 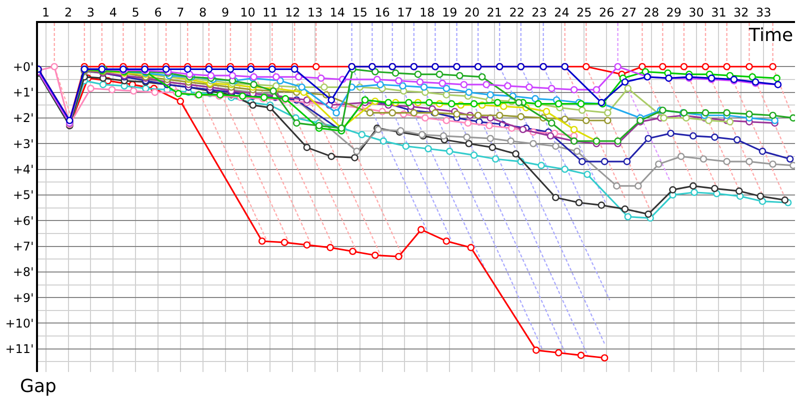 What do you see at coordinates (270, 12) in the screenshot?
I see `x-tick-label: 11` at bounding box center [270, 12].